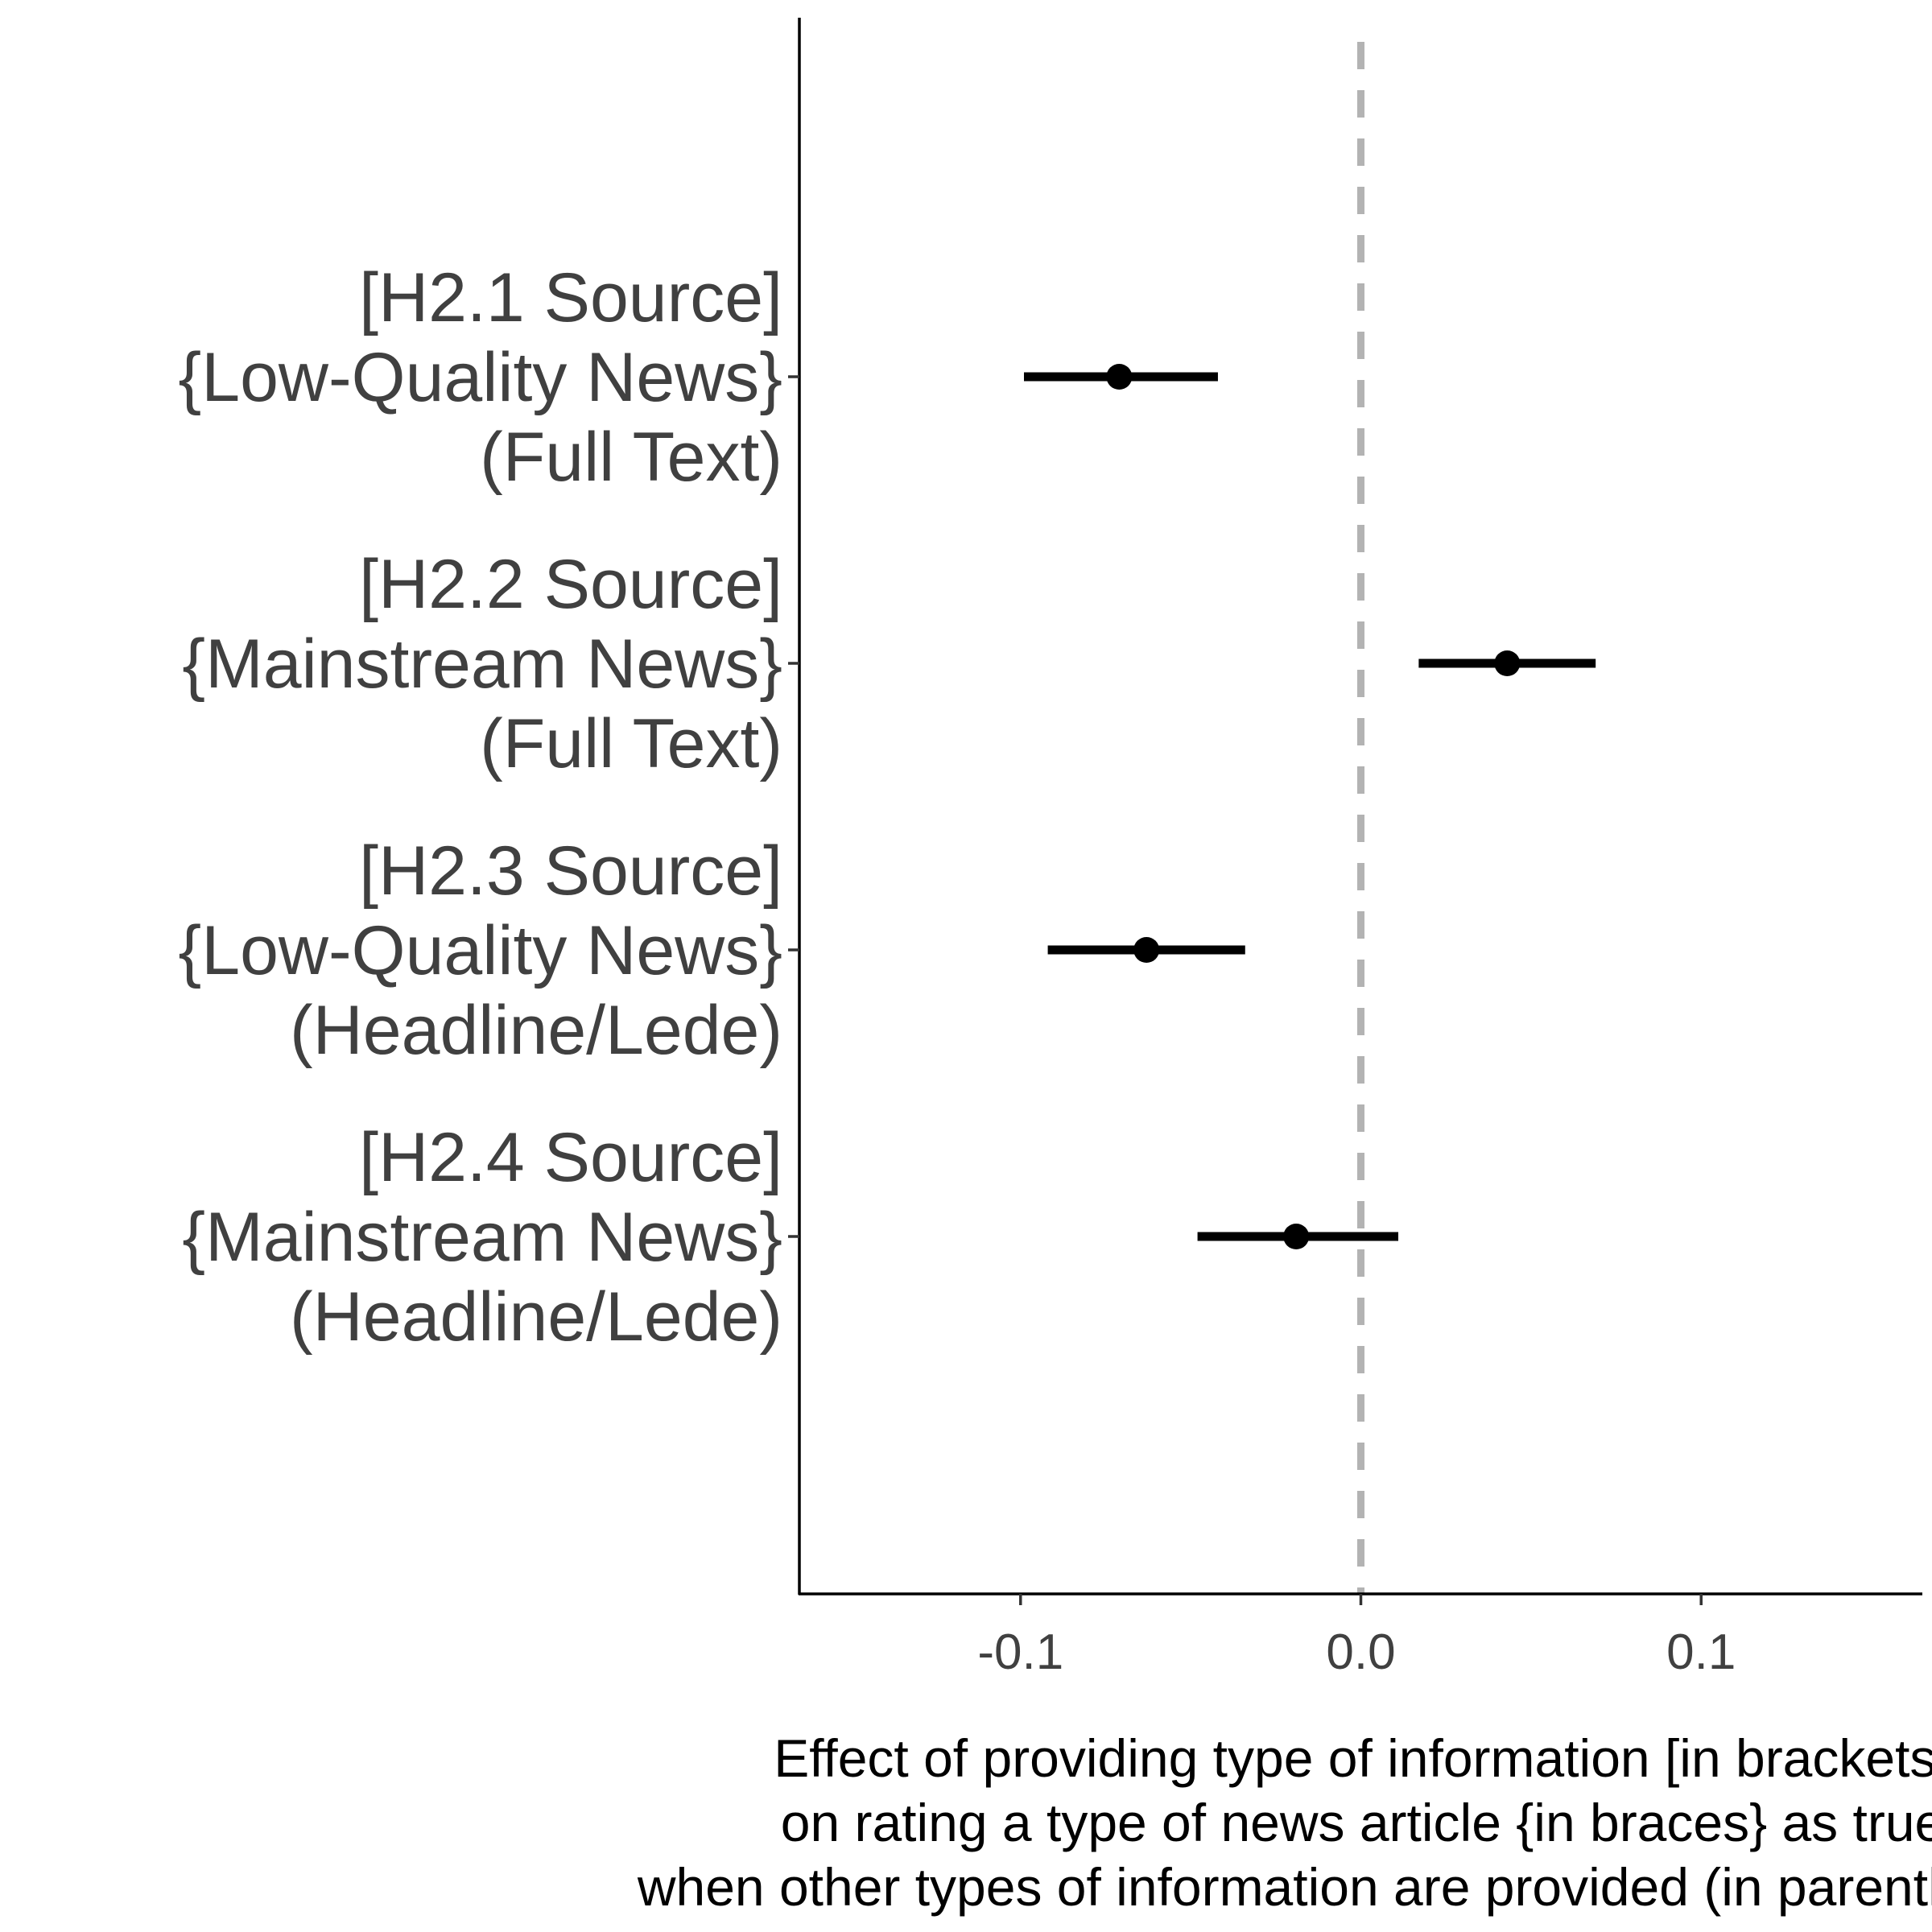  I want to click on y-tick-label: [H2.2 Source], so click(570, 584).